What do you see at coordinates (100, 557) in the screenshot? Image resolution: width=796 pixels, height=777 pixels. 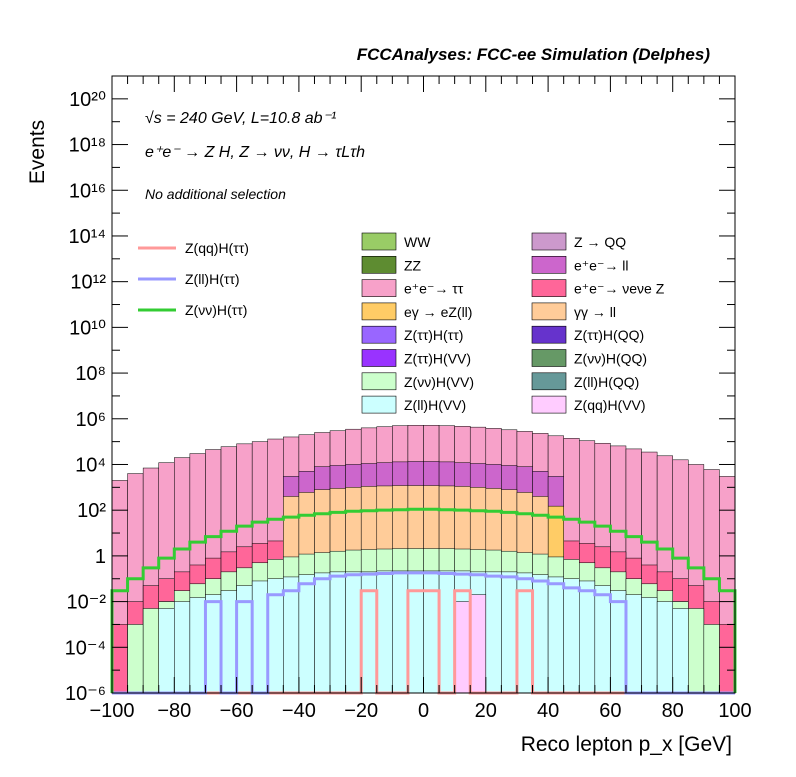 I see `y-tick-label: 1` at bounding box center [100, 557].